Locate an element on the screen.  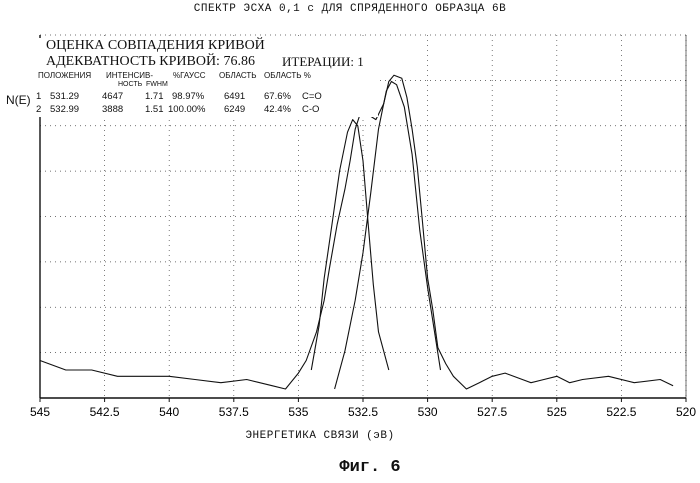
x-tick-label: 530 is located at coordinates (428, 412).